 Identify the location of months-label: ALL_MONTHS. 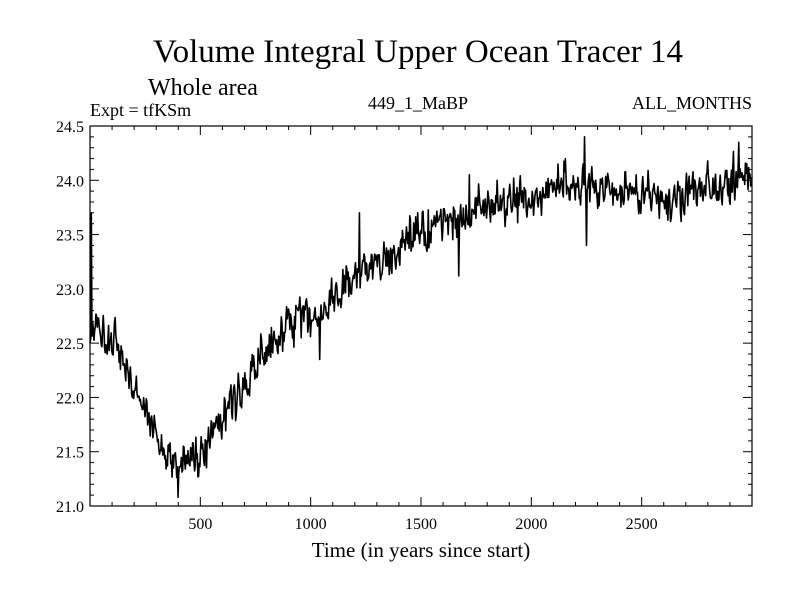
(692, 103).